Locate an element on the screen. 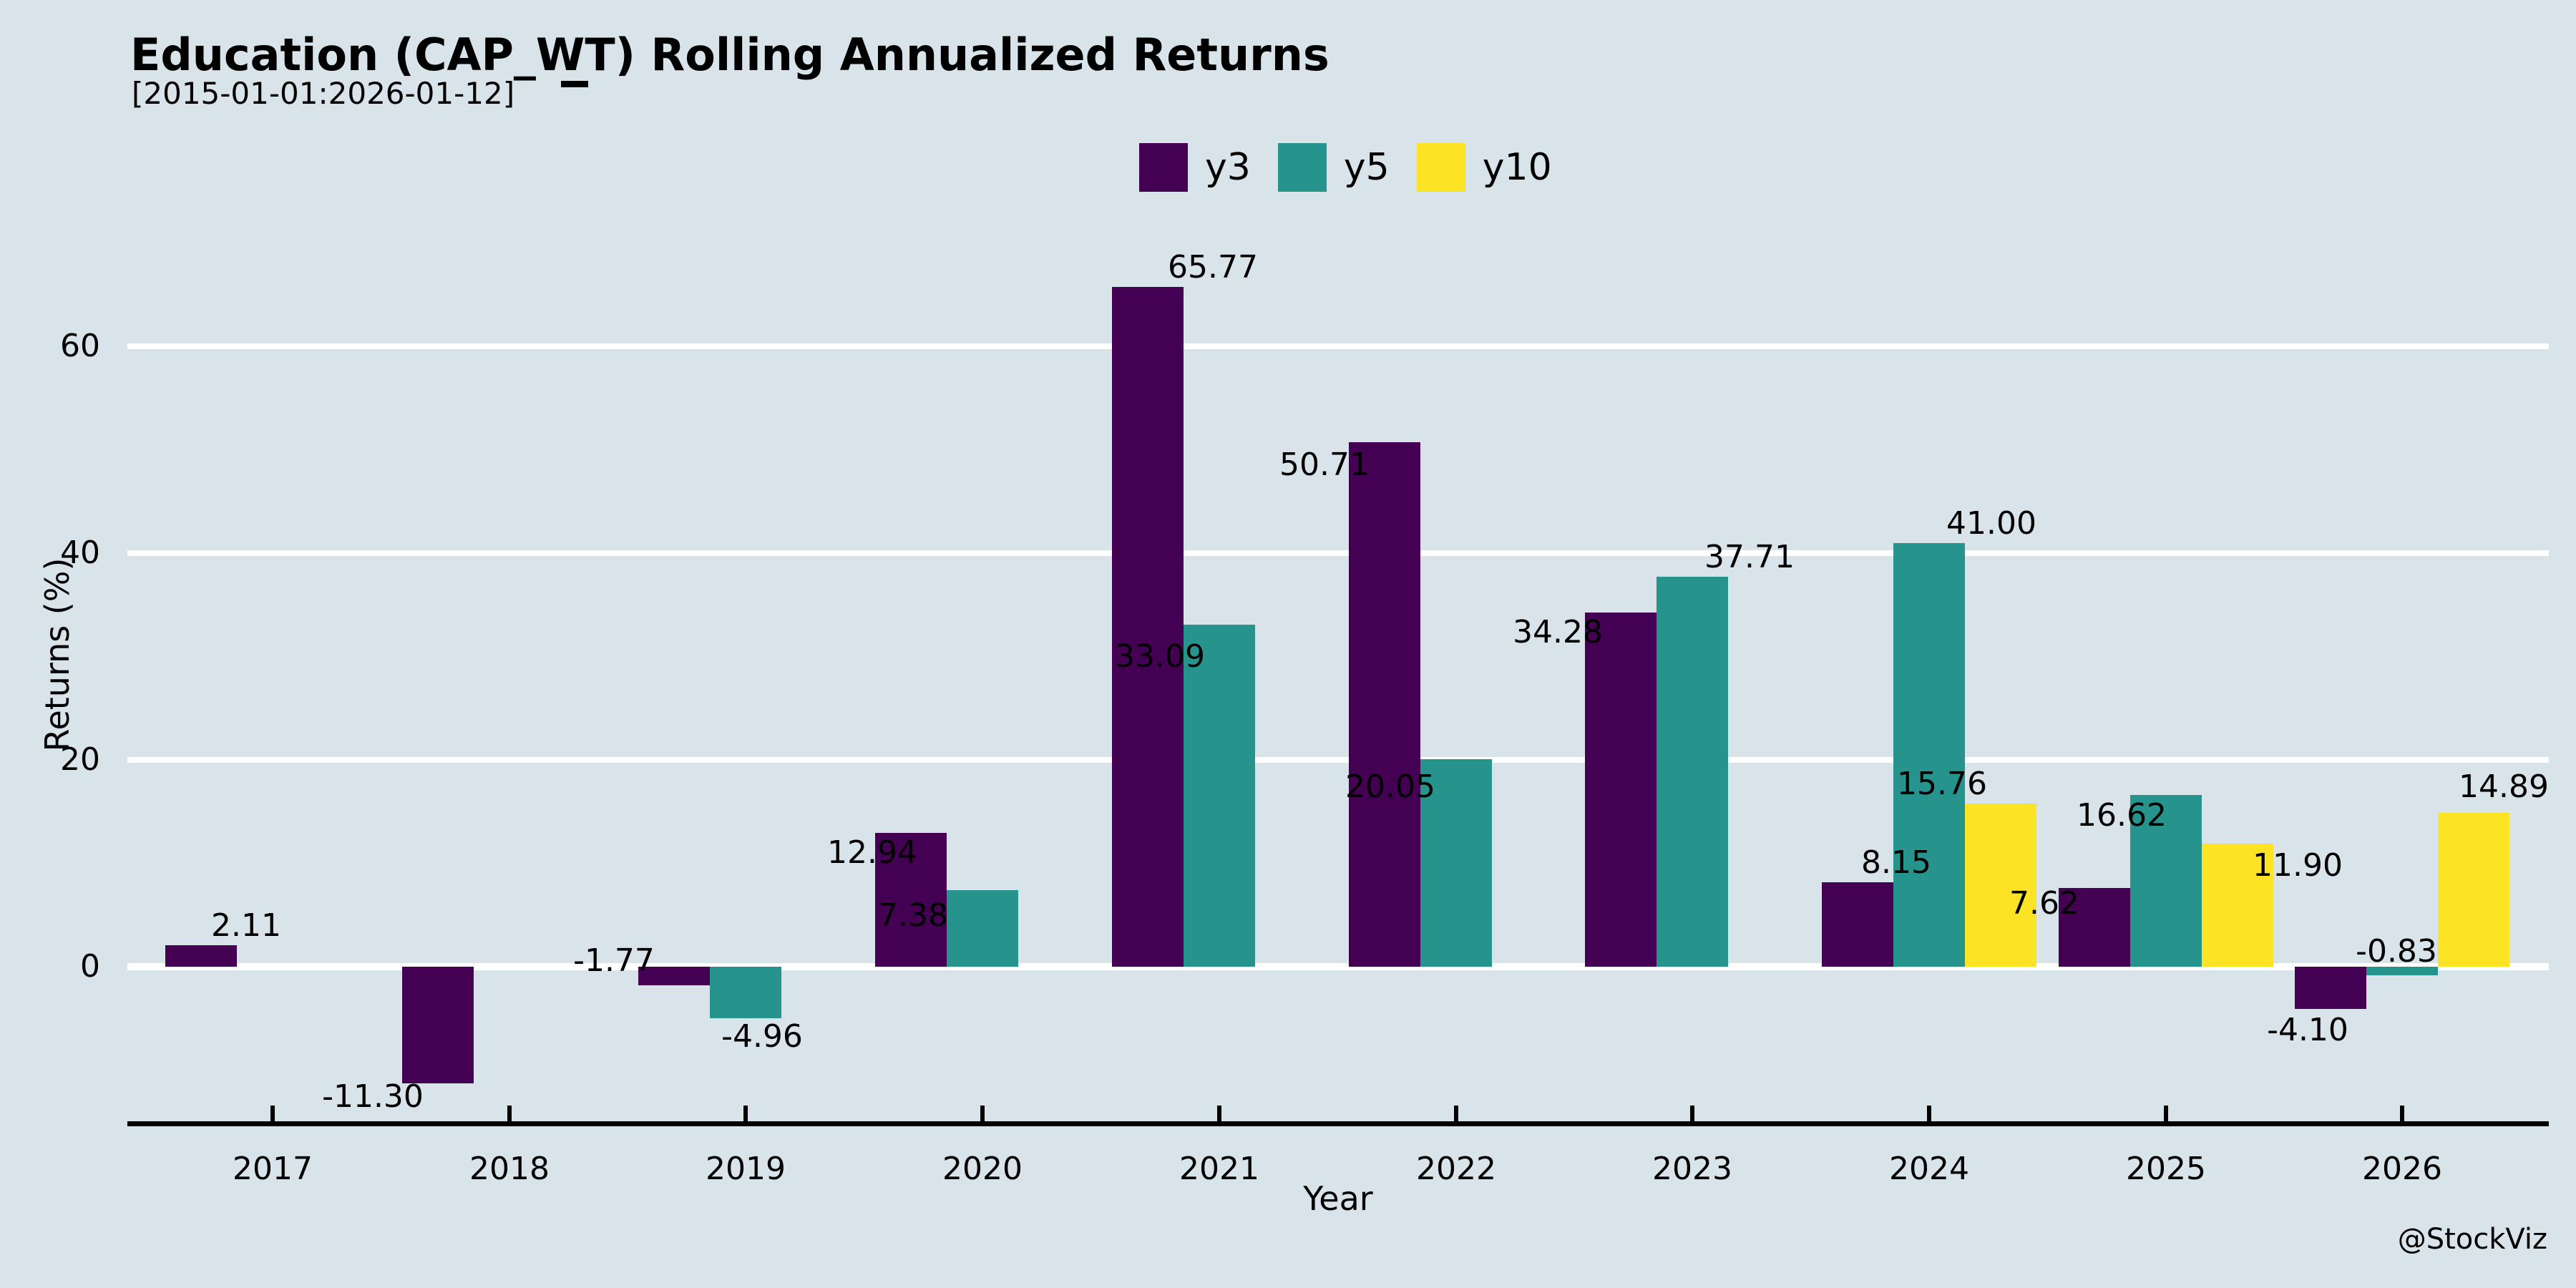 The width and height of the screenshot is (2576, 1288). bar-label-2021-y3: 65.77 is located at coordinates (1213, 267).